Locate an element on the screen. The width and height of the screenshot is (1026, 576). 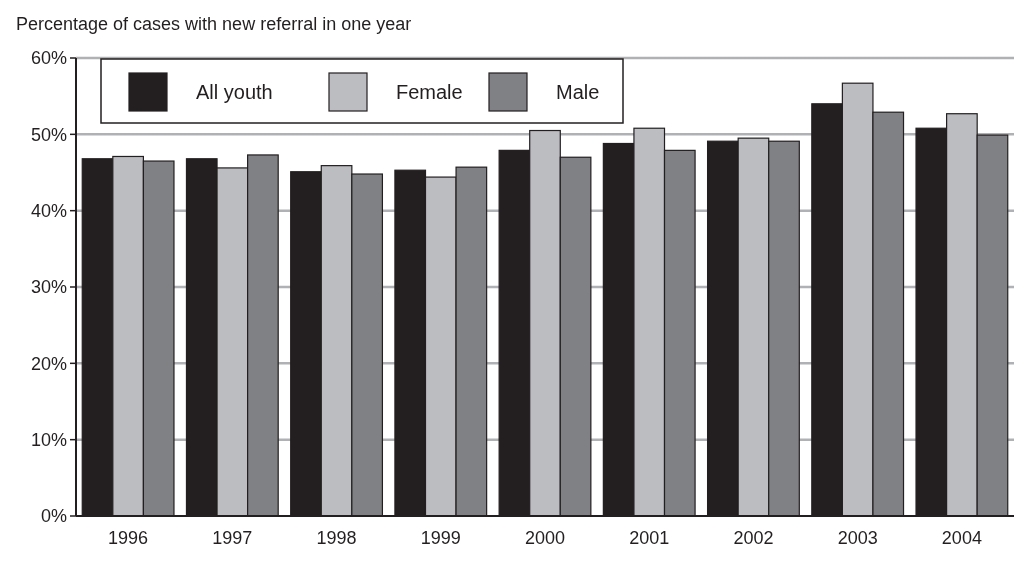
x-tick-label: 1996 is located at coordinates (128, 538).